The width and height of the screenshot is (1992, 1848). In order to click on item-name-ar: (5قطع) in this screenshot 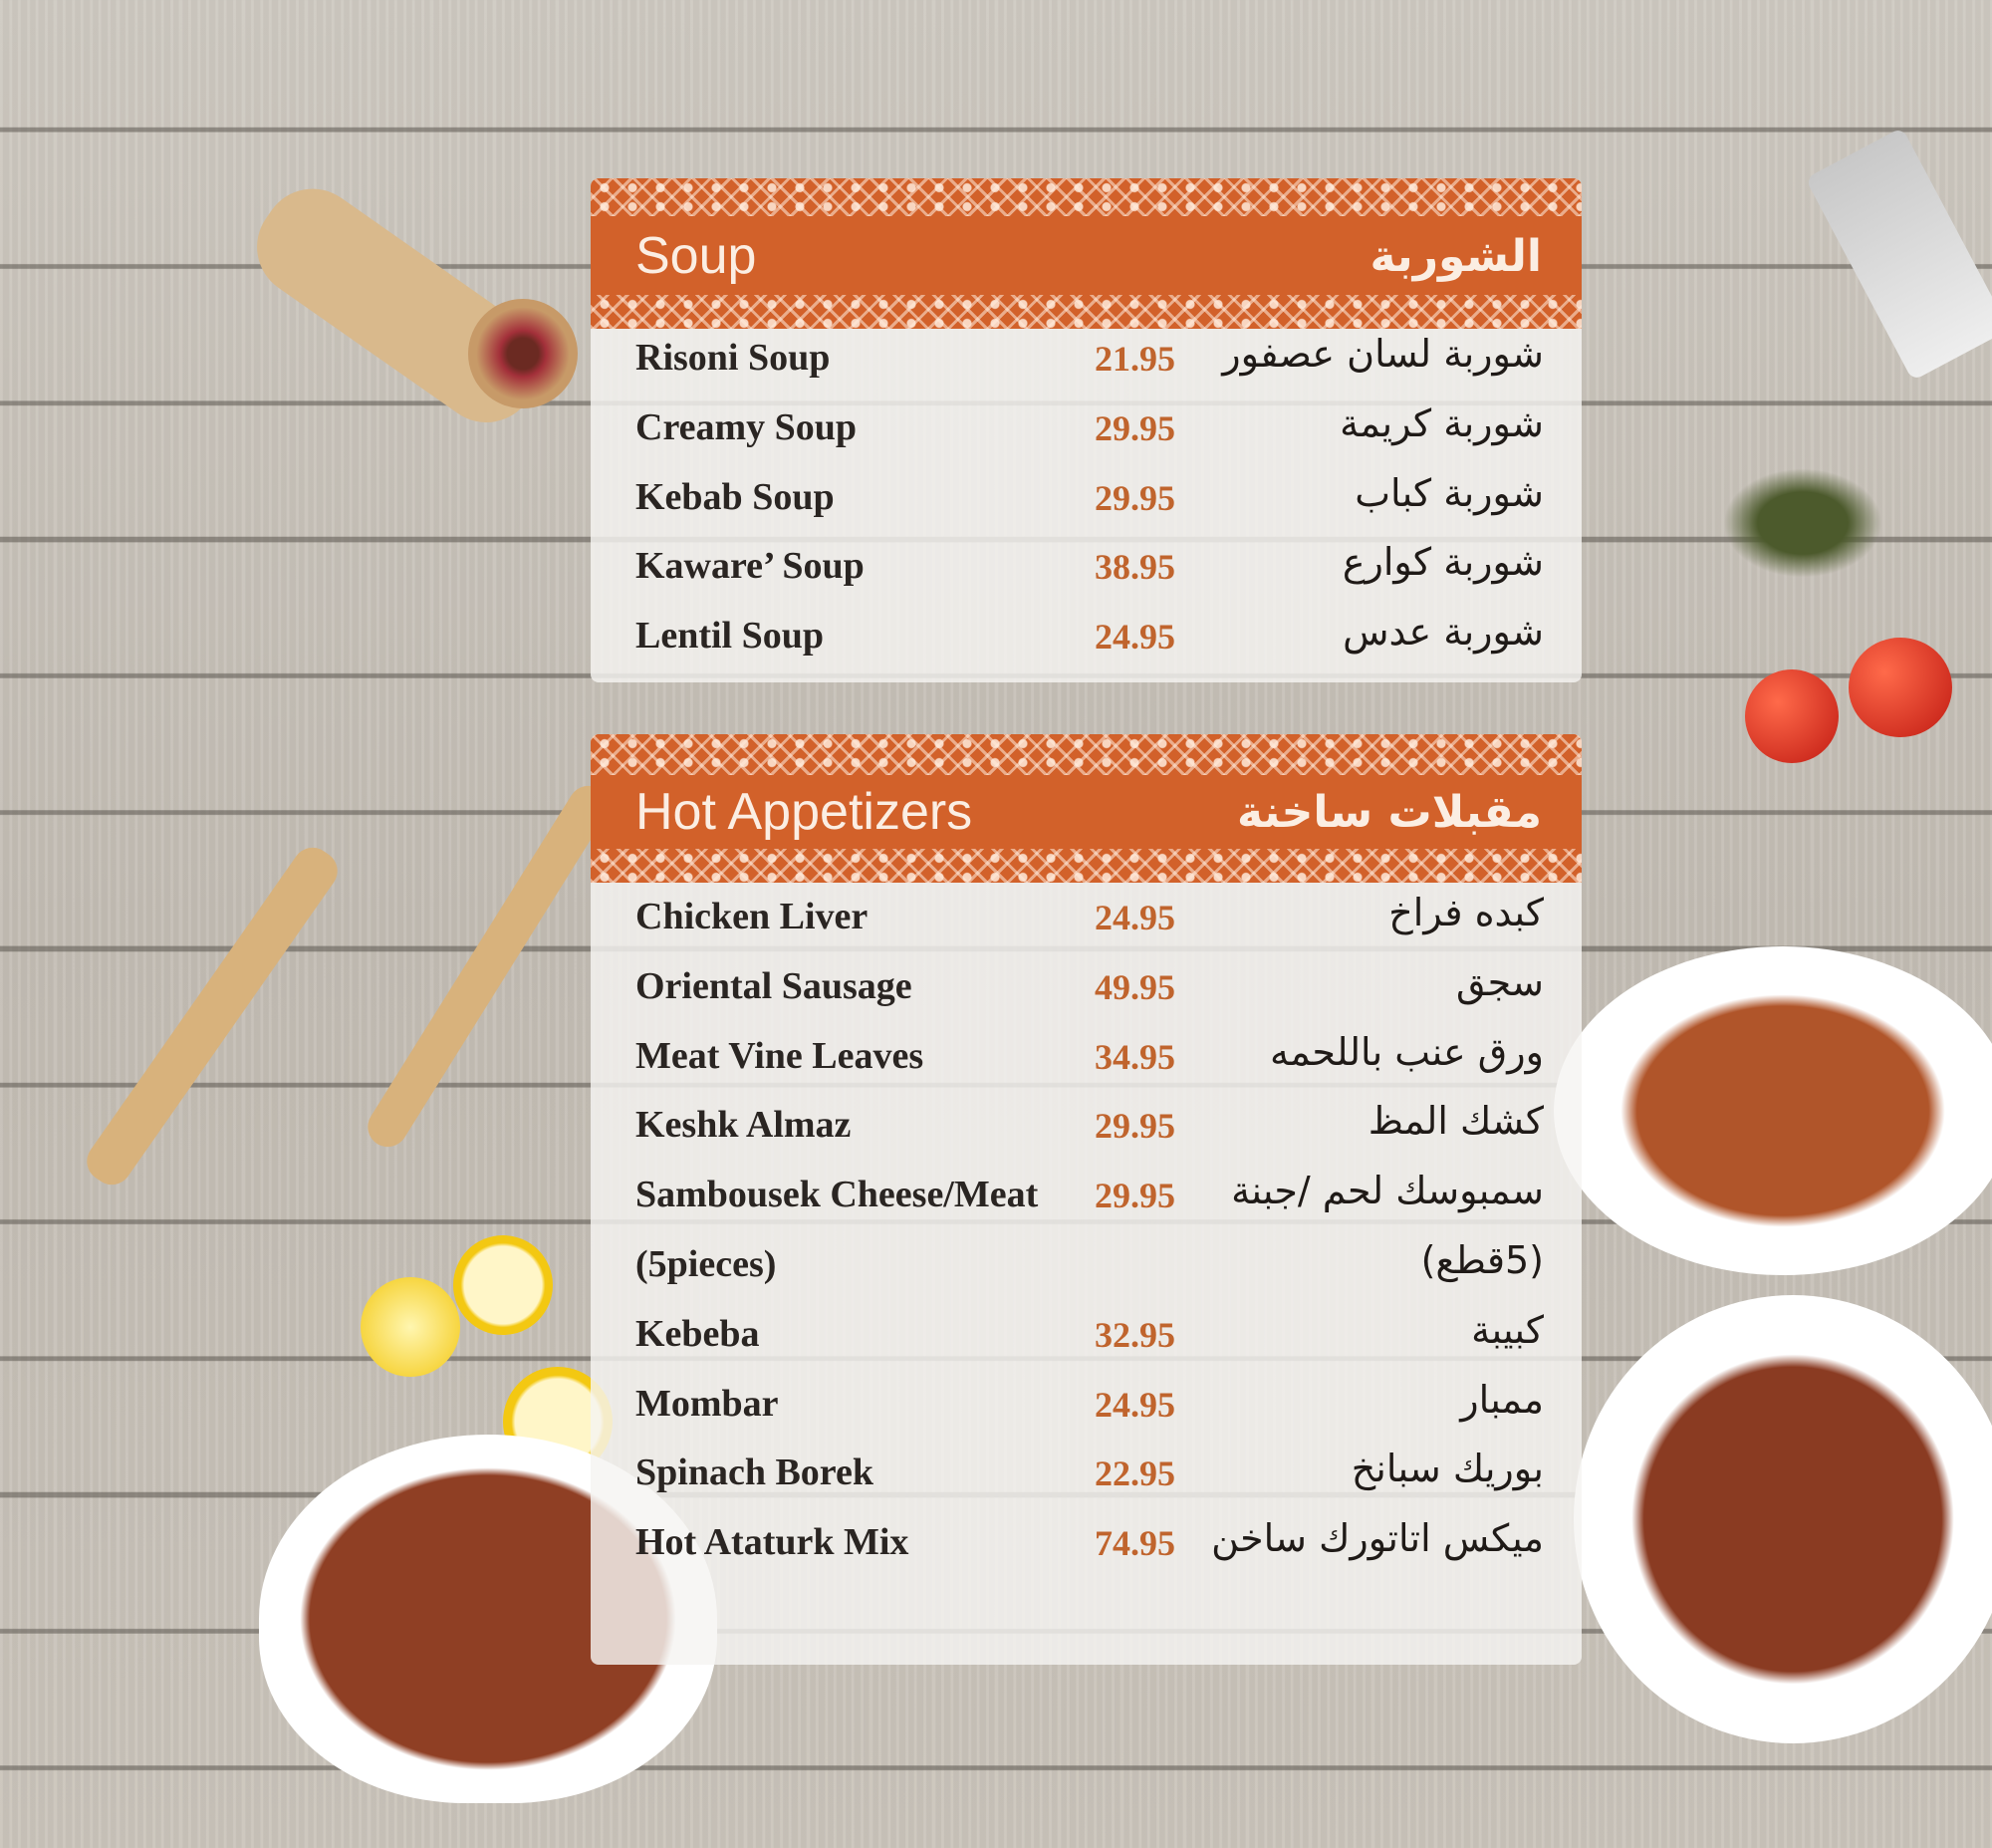, I will do `click(1482, 1260)`.